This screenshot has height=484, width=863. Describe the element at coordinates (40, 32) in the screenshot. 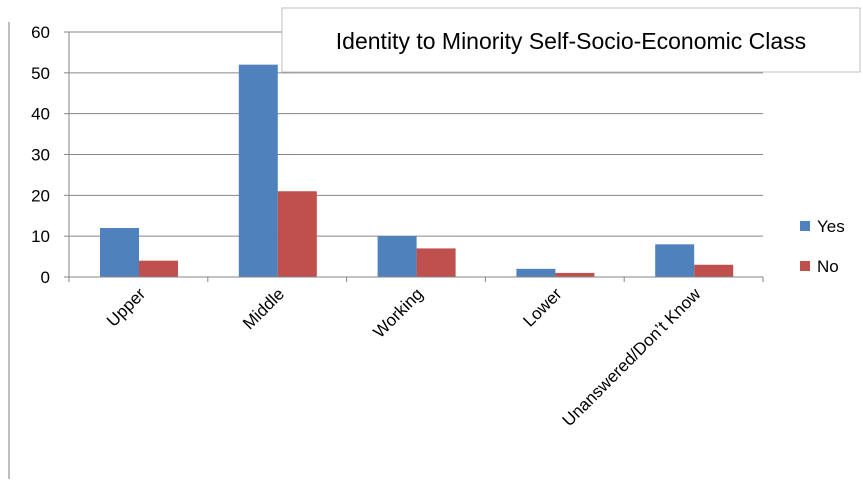

I see `y-tick-label: 60` at that location.